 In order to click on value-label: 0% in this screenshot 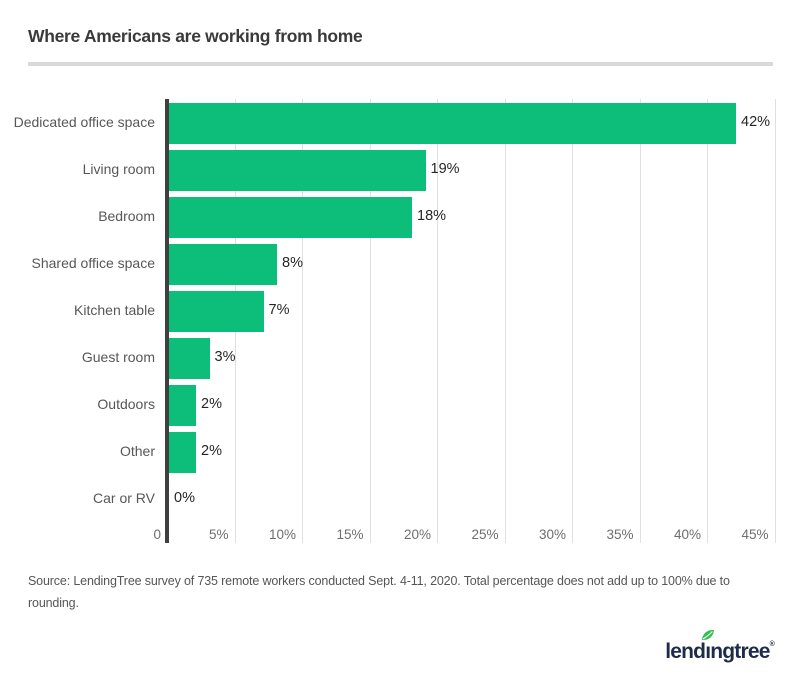, I will do `click(184, 498)`.